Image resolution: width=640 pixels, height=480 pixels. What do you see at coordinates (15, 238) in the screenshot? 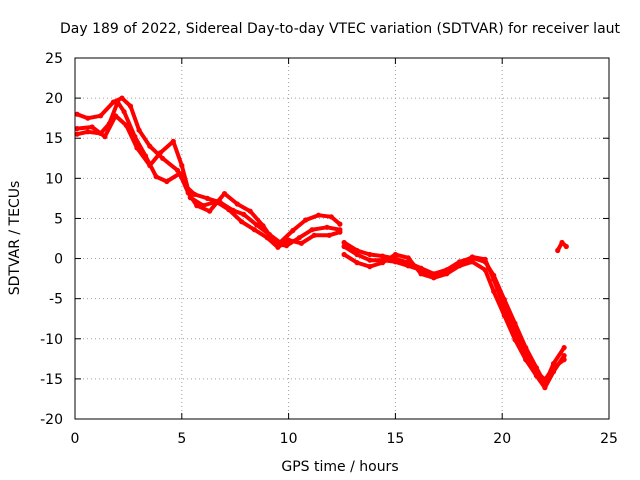
I see `y-axis-label: SDTVAR / TECUs` at bounding box center [15, 238].